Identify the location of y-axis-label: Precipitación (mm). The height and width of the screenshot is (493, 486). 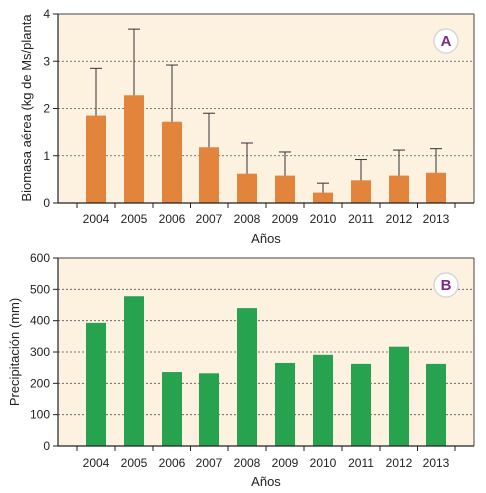
(14, 352).